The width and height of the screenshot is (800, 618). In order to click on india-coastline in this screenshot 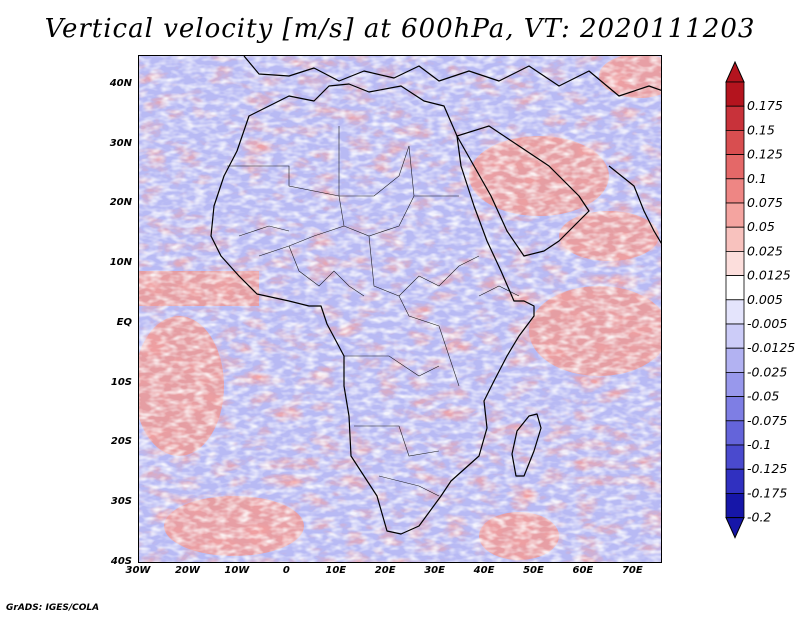, I will do `click(634, 204)`.